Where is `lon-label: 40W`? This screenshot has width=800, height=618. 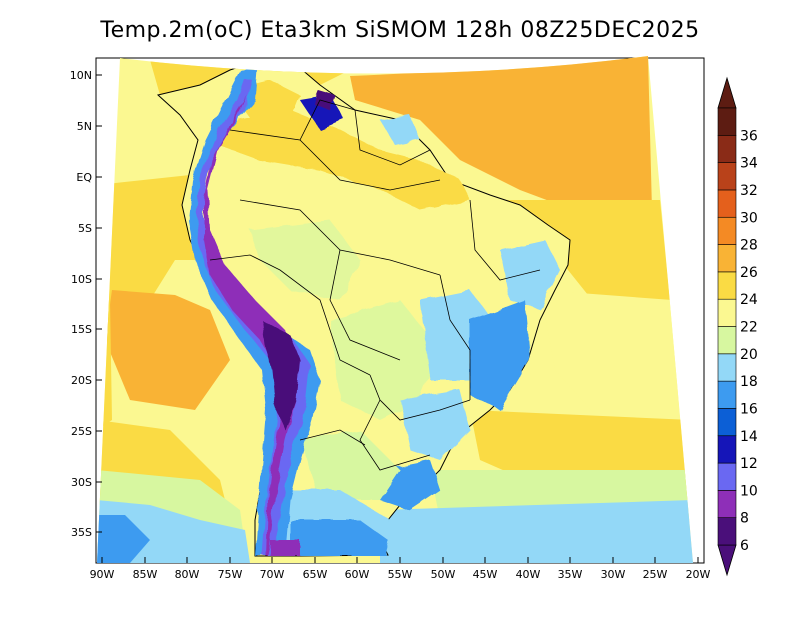
lon-label: 40W is located at coordinates (528, 574).